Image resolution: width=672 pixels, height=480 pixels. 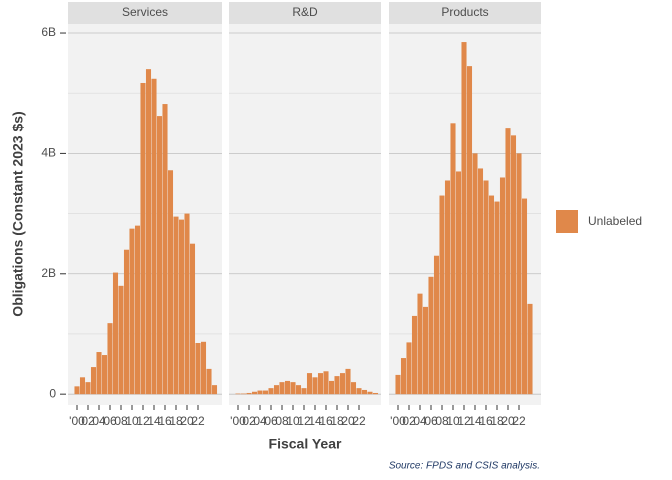 I want to click on y-tick-label: 4B, so click(x=48, y=153).